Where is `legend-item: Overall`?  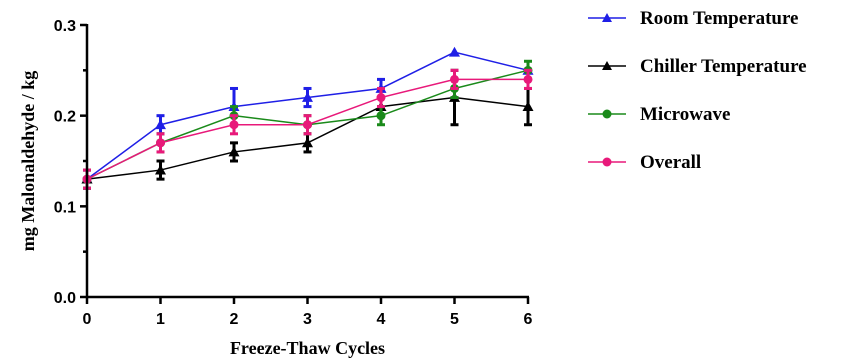
legend-item: Overall is located at coordinates (644, 162).